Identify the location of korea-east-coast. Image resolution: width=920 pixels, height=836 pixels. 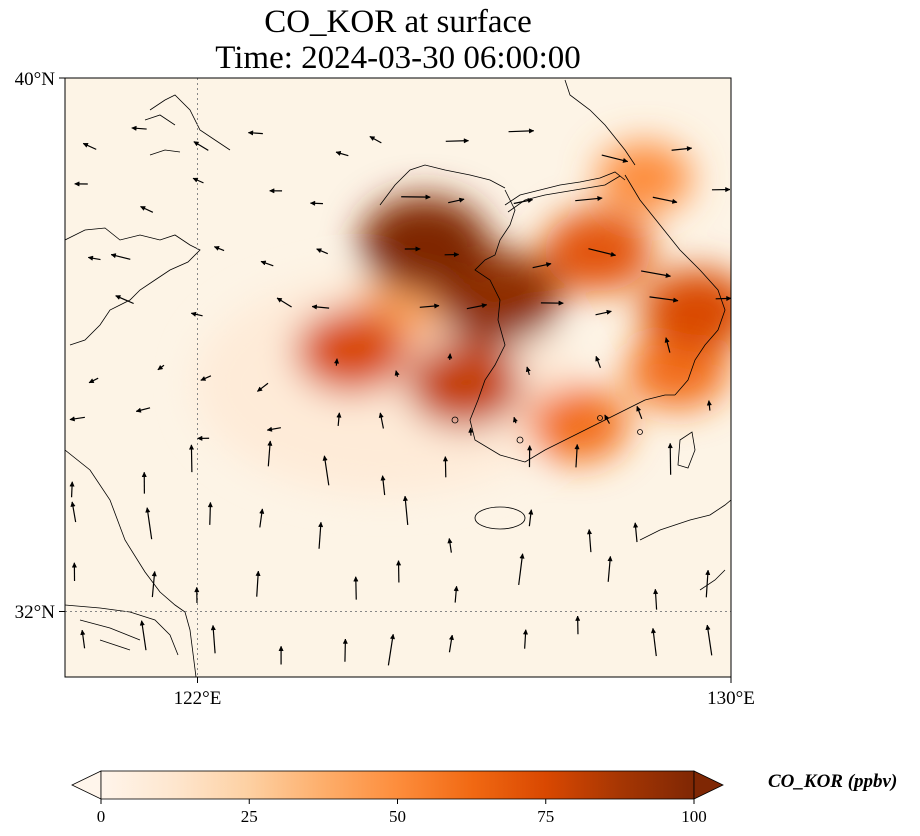
(675, 285).